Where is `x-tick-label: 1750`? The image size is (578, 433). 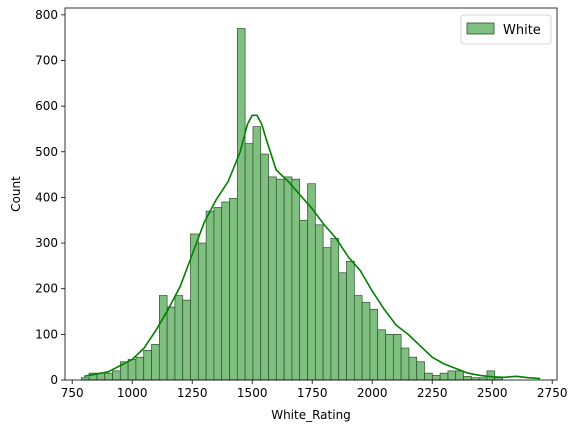
x-tick-label: 1750 is located at coordinates (312, 393).